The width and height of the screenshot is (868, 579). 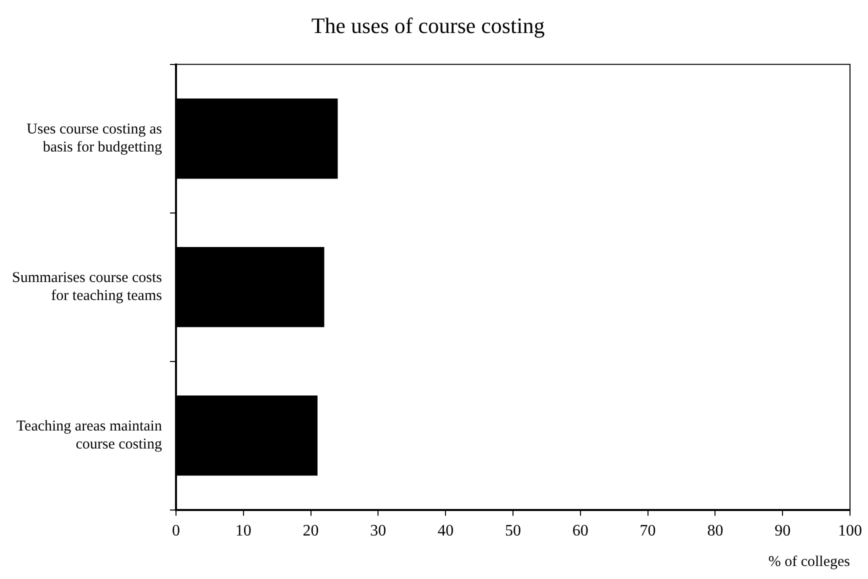 What do you see at coordinates (809, 562) in the screenshot?
I see `x-axis-title: % of colleges` at bounding box center [809, 562].